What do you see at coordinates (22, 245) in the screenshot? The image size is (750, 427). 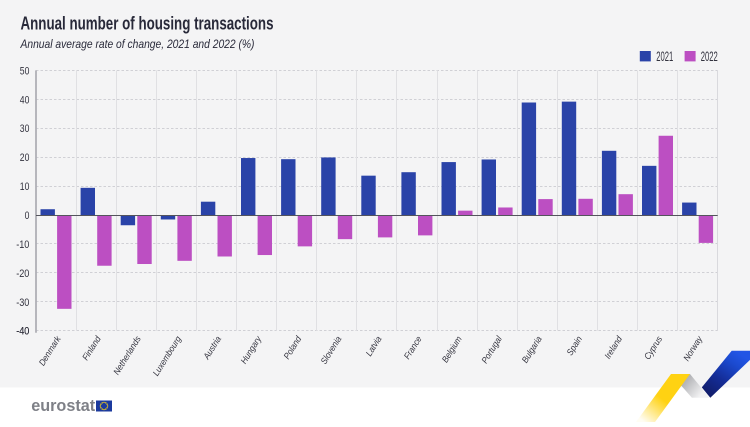 I see `svg-text: -10` at bounding box center [22, 245].